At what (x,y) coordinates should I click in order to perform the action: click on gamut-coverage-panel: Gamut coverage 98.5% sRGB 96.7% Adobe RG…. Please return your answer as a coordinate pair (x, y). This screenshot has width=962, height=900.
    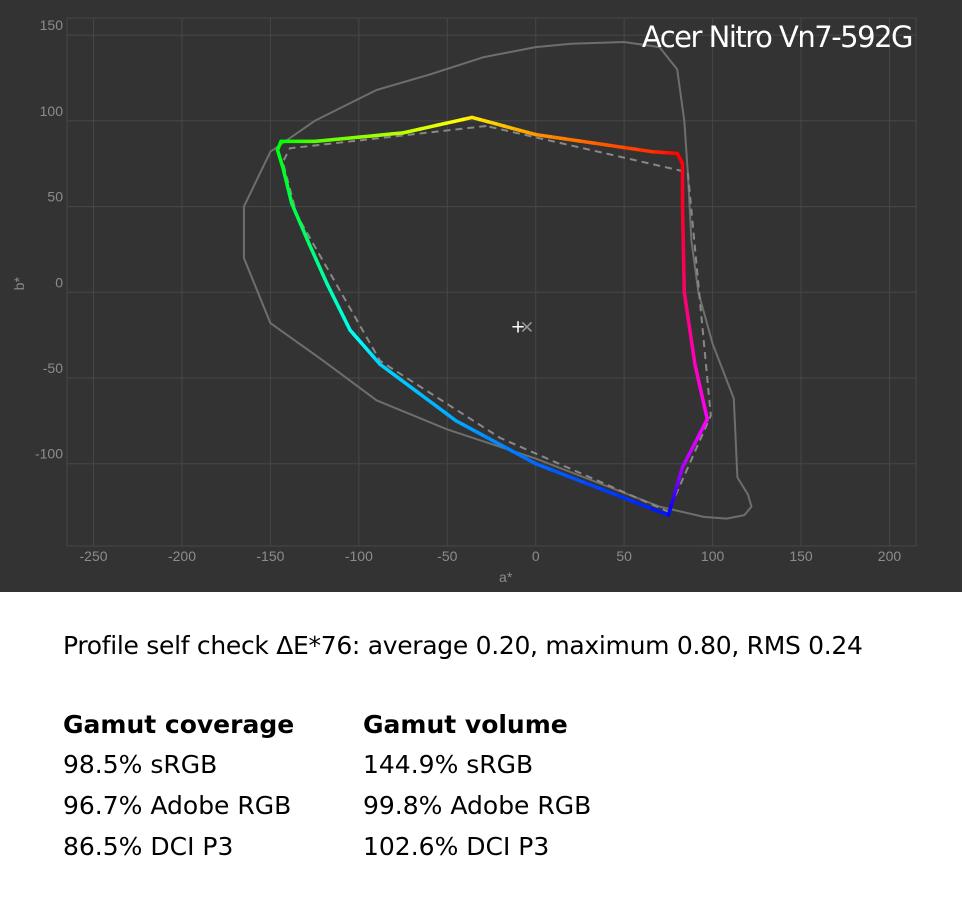
    Looking at the image, I should click on (178, 786).